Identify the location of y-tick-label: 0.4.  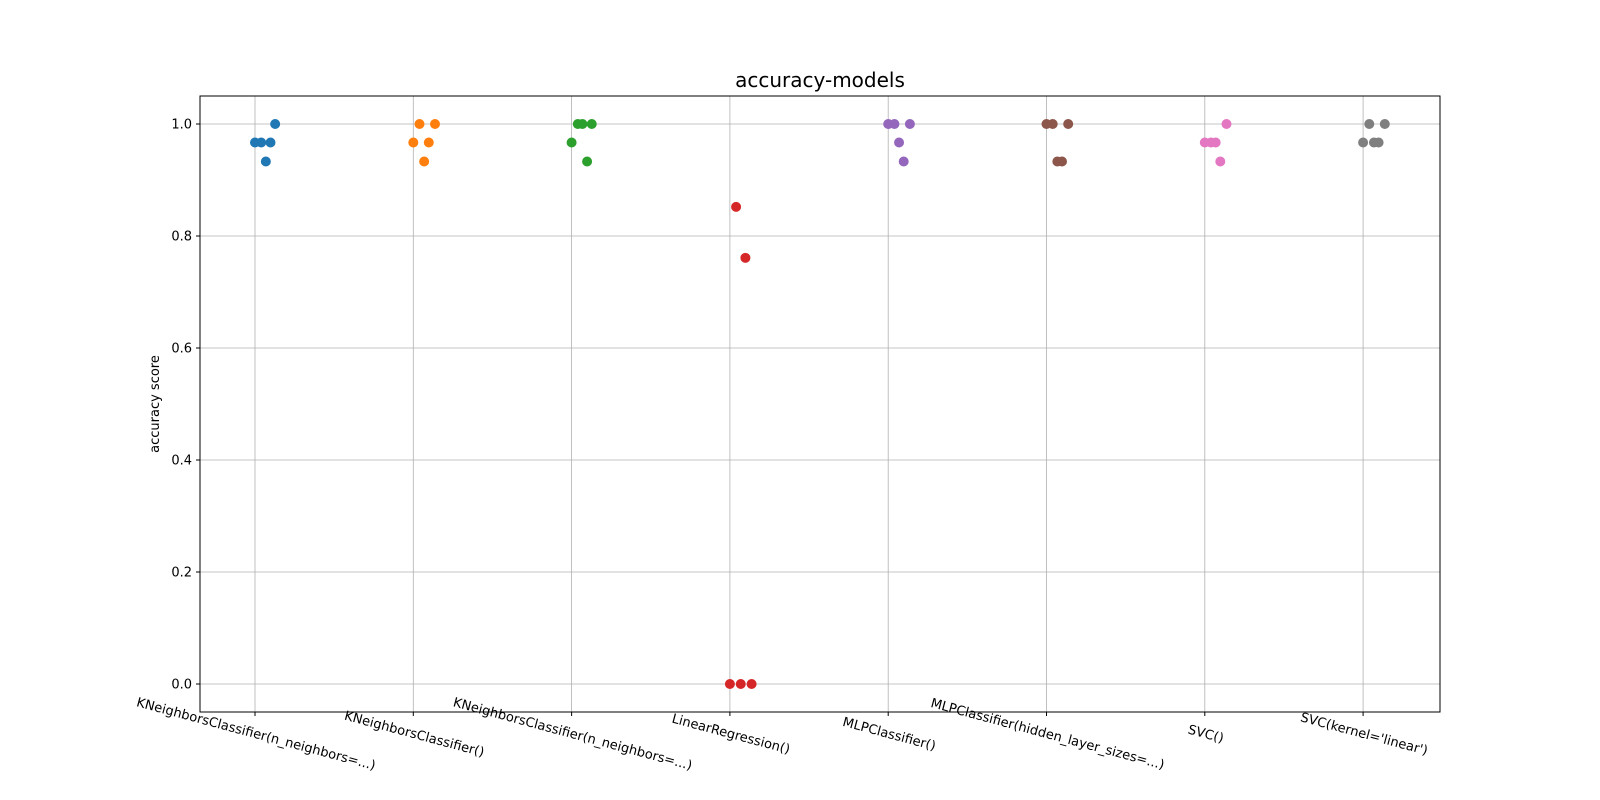
(181, 461).